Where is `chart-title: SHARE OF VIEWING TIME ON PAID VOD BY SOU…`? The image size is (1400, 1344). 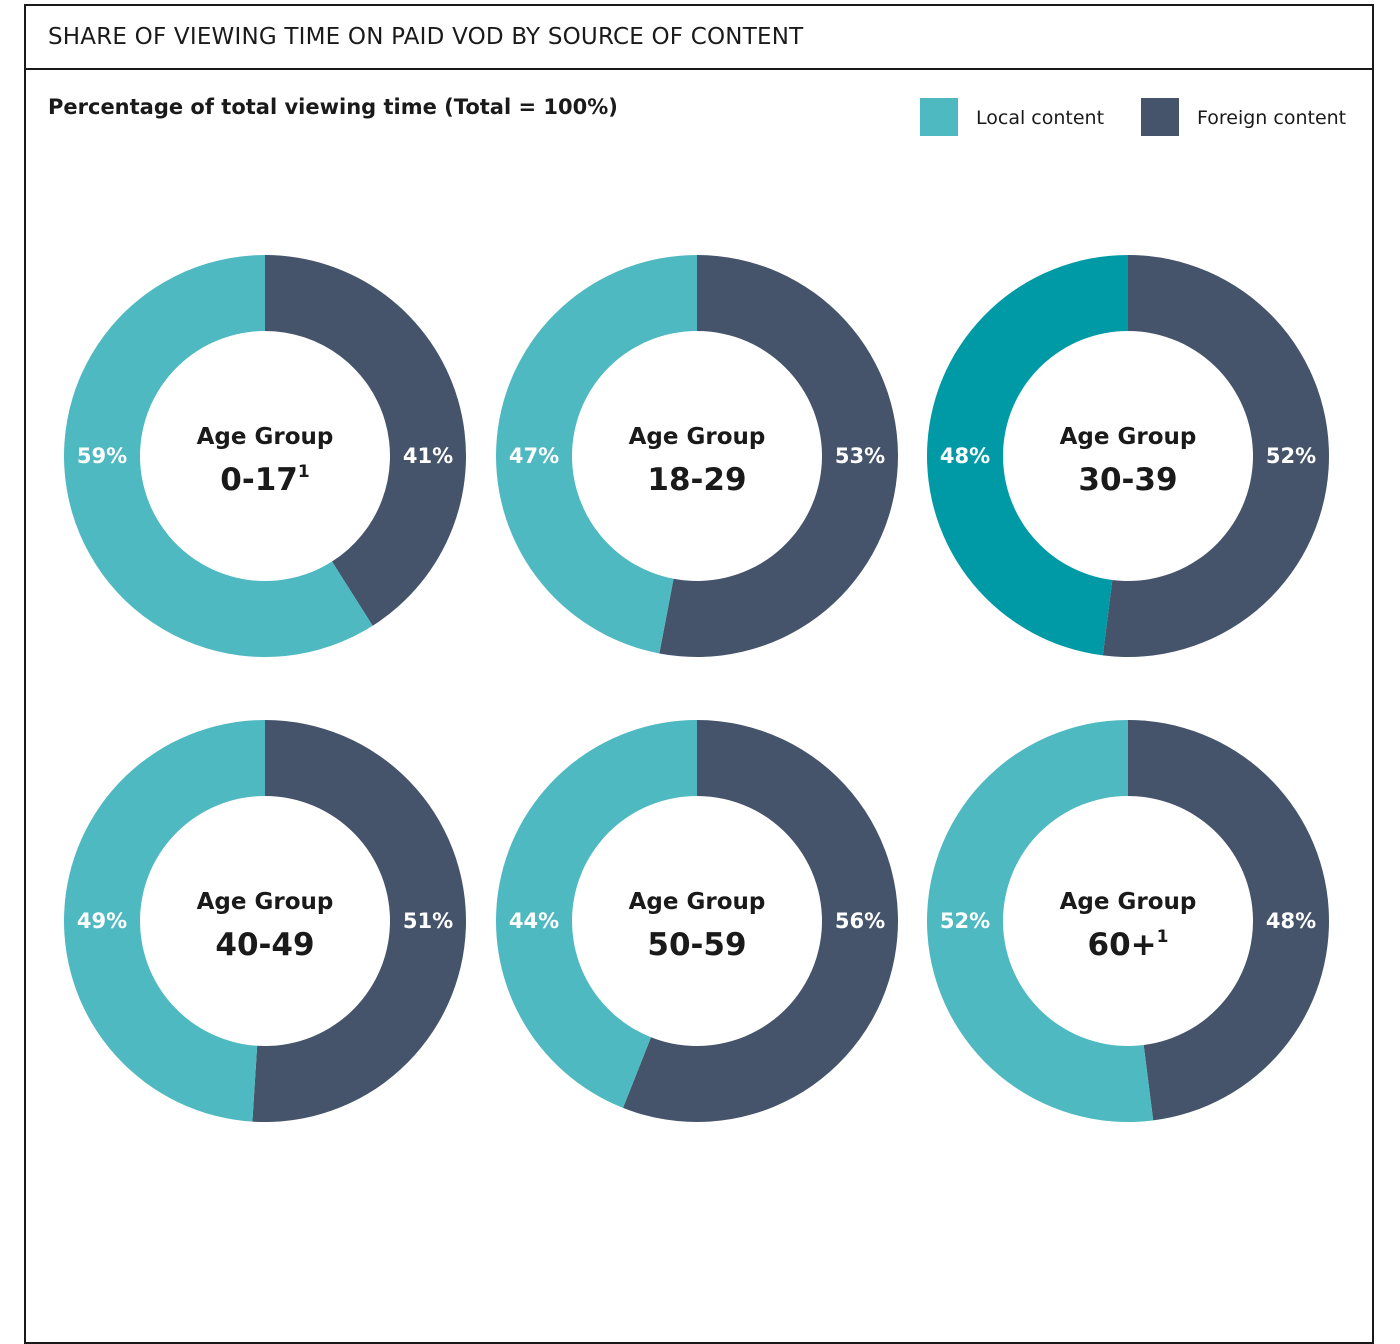 chart-title: SHARE OF VIEWING TIME ON PAID VOD BY SOU… is located at coordinates (426, 37).